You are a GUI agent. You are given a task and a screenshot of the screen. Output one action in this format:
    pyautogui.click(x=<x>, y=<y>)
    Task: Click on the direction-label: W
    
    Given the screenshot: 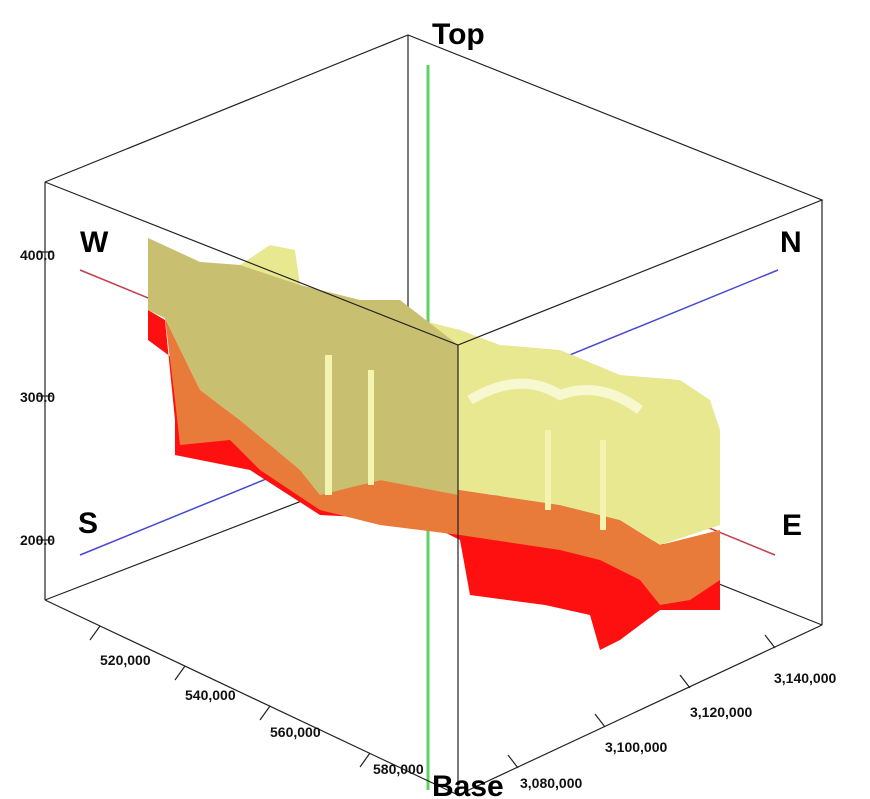 What is the action you would take?
    pyautogui.click(x=94, y=242)
    